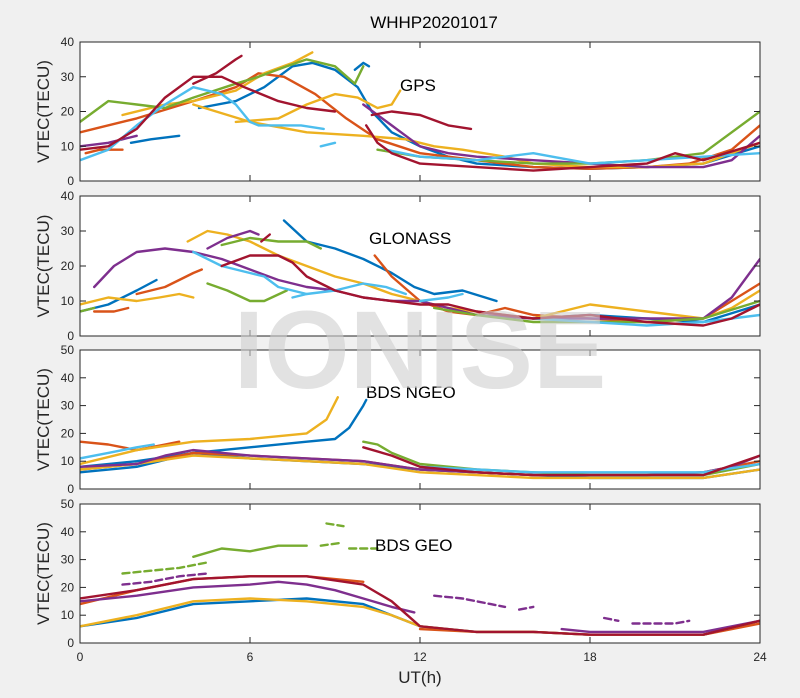  I want to click on x-tick-label: 6, so click(250, 657).